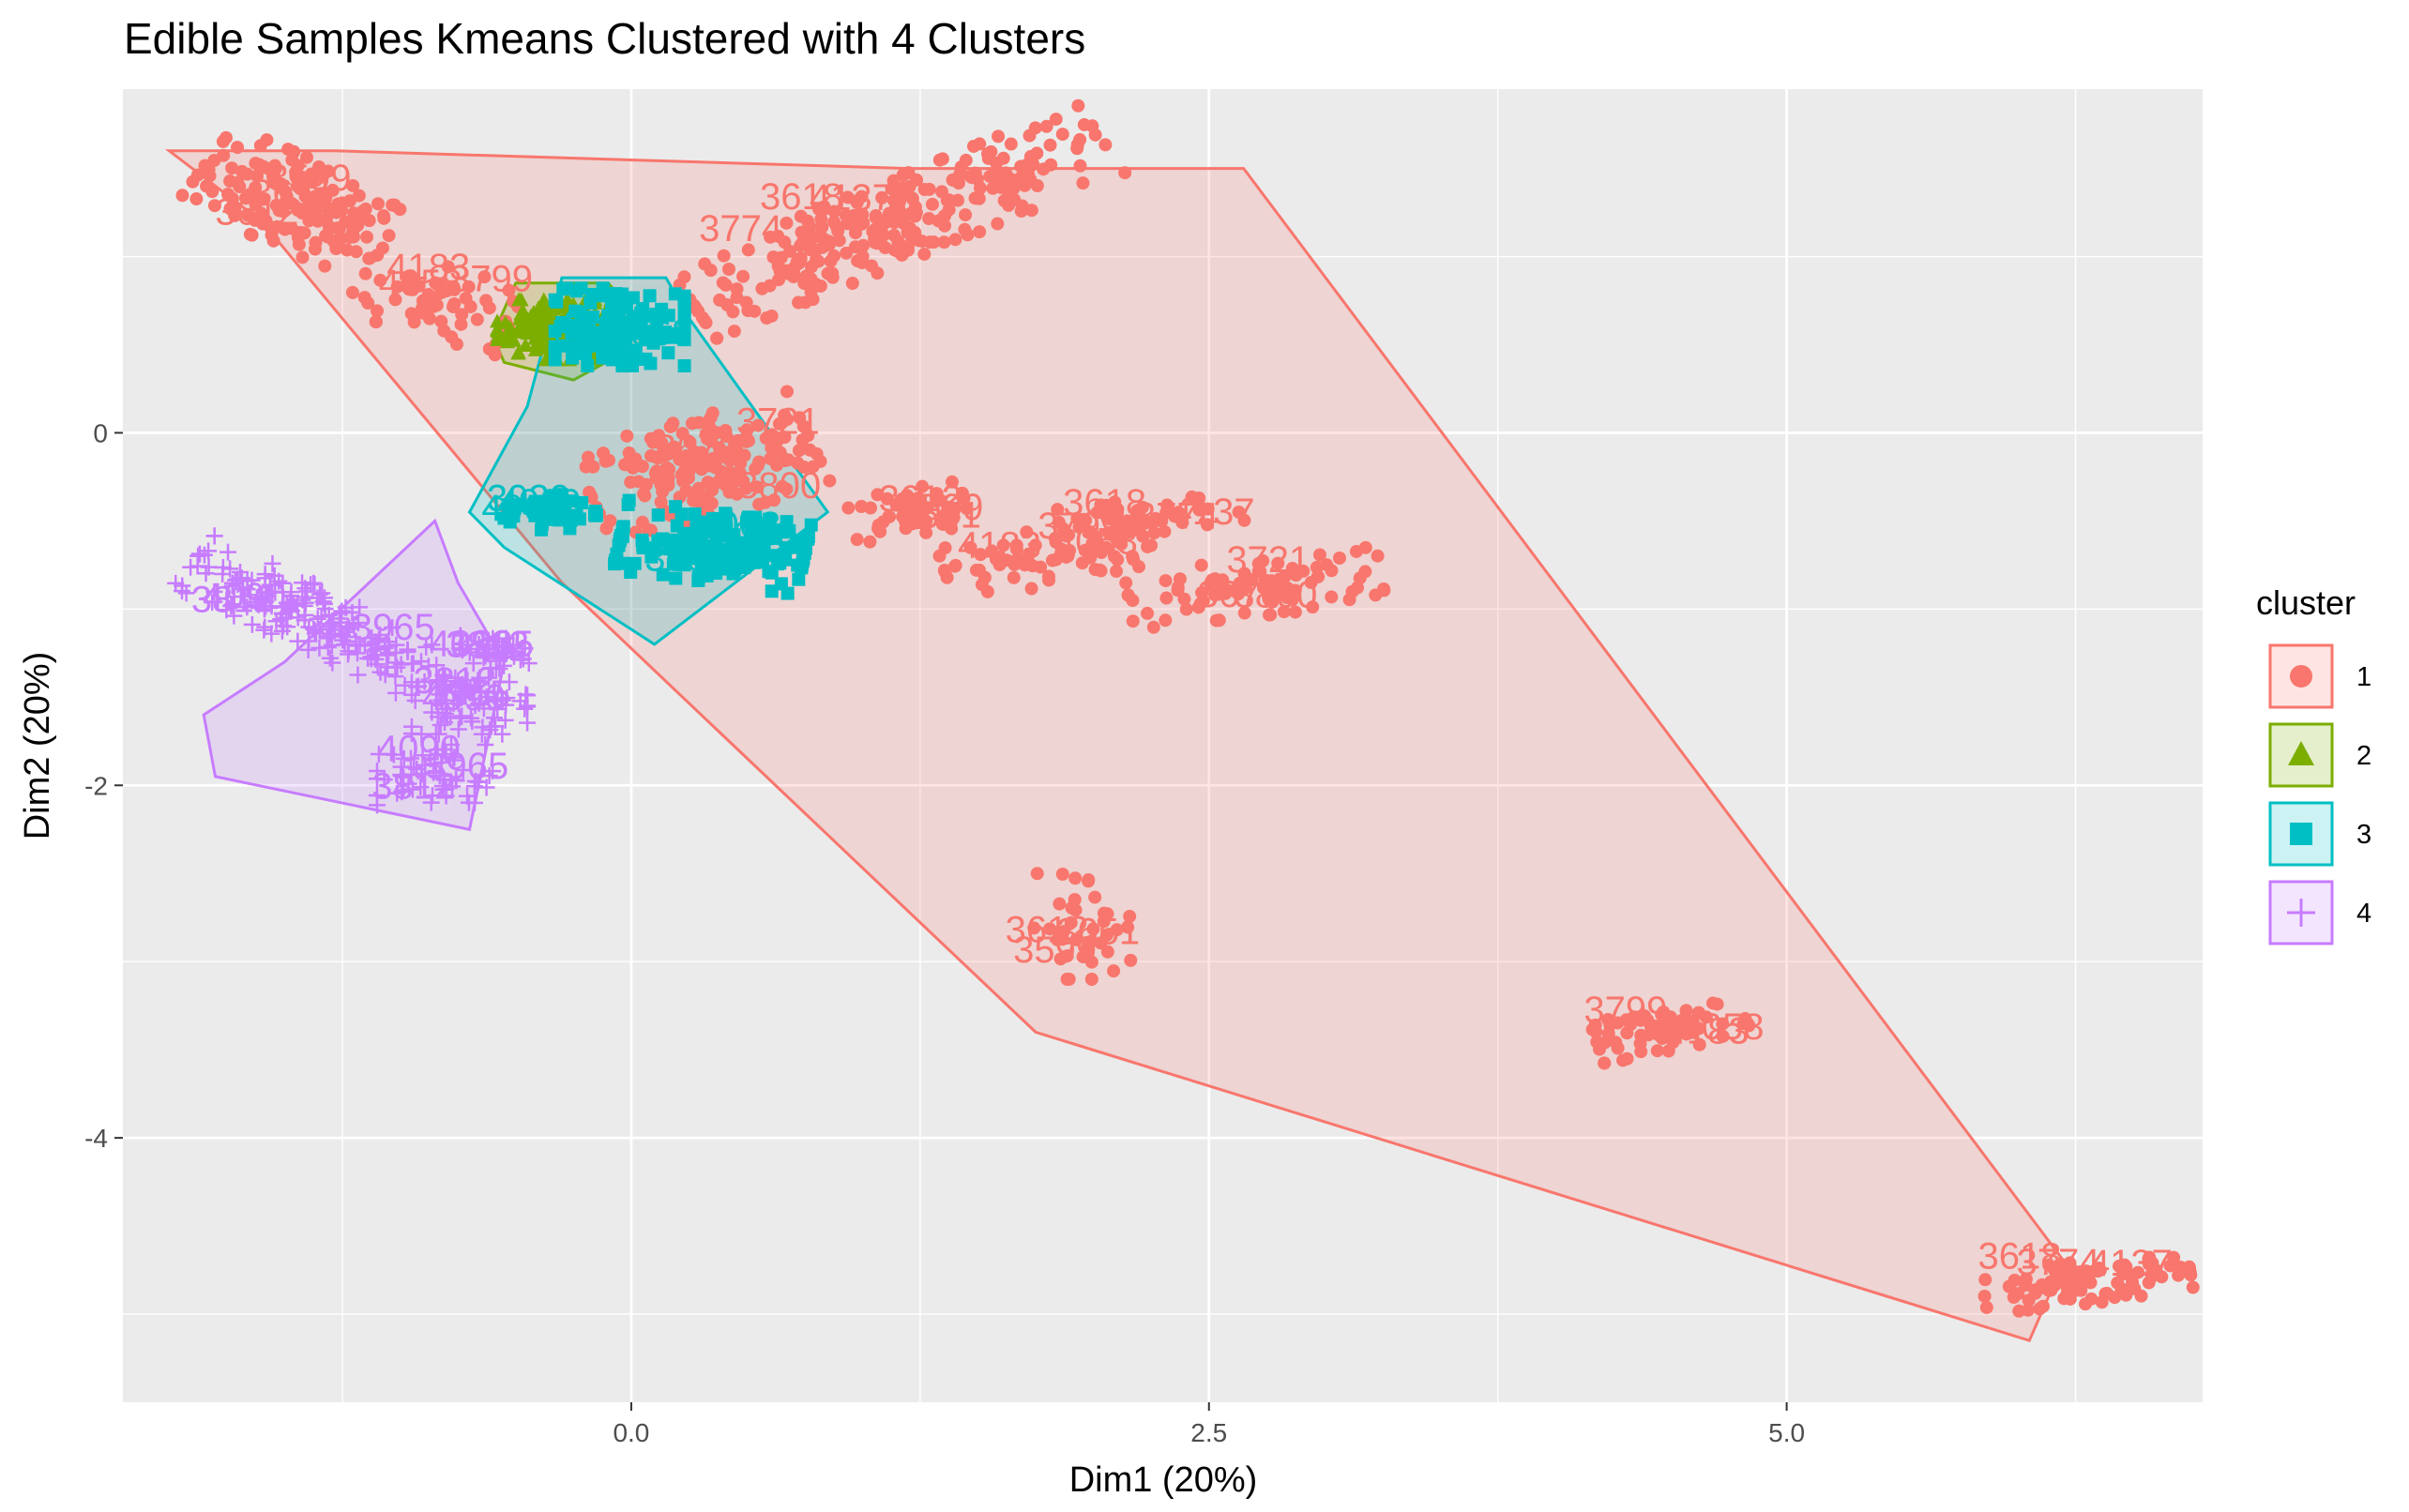  I want to click on point-label: 4058, so click(420, 283).